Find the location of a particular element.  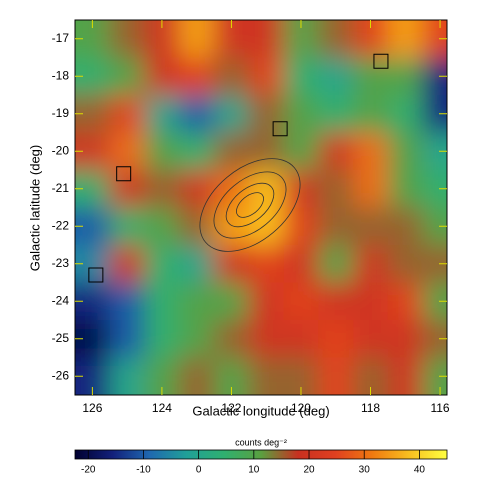

x-tick-label: 116 is located at coordinates (439, 408).